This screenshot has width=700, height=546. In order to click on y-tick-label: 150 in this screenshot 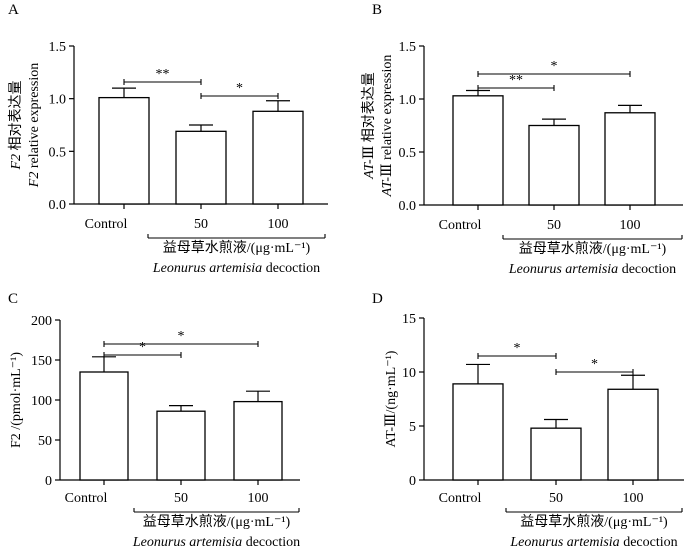, I will do `click(41, 361)`.